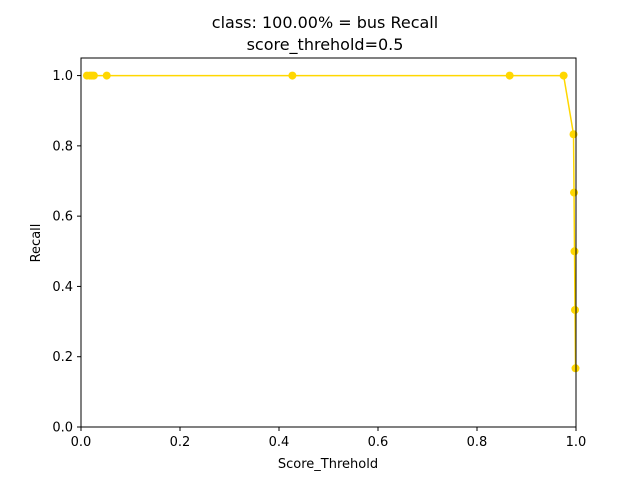 The width and height of the screenshot is (640, 480). Describe the element at coordinates (62, 428) in the screenshot. I see `y-tick-label: 0.0` at that location.